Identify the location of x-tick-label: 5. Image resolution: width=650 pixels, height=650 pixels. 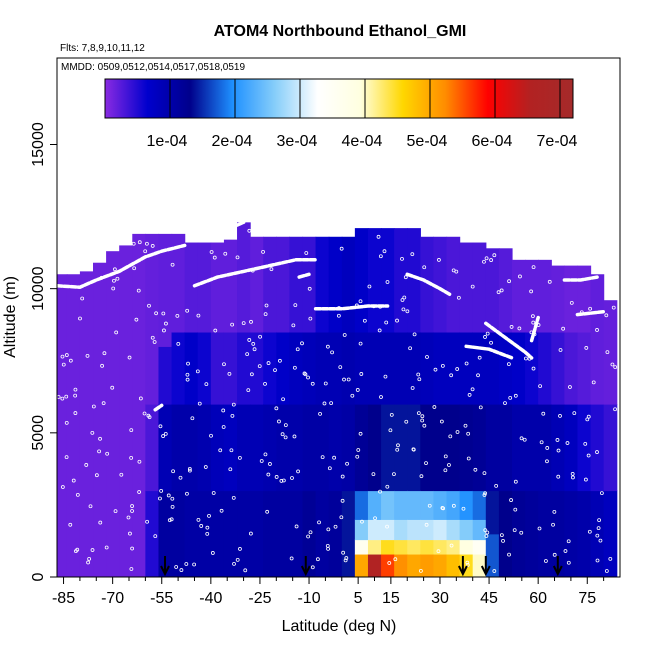
(358, 598).